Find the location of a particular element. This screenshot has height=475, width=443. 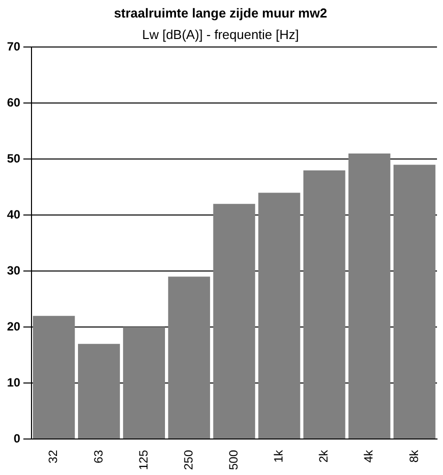

x-tick-label: 1k is located at coordinates (279, 455).